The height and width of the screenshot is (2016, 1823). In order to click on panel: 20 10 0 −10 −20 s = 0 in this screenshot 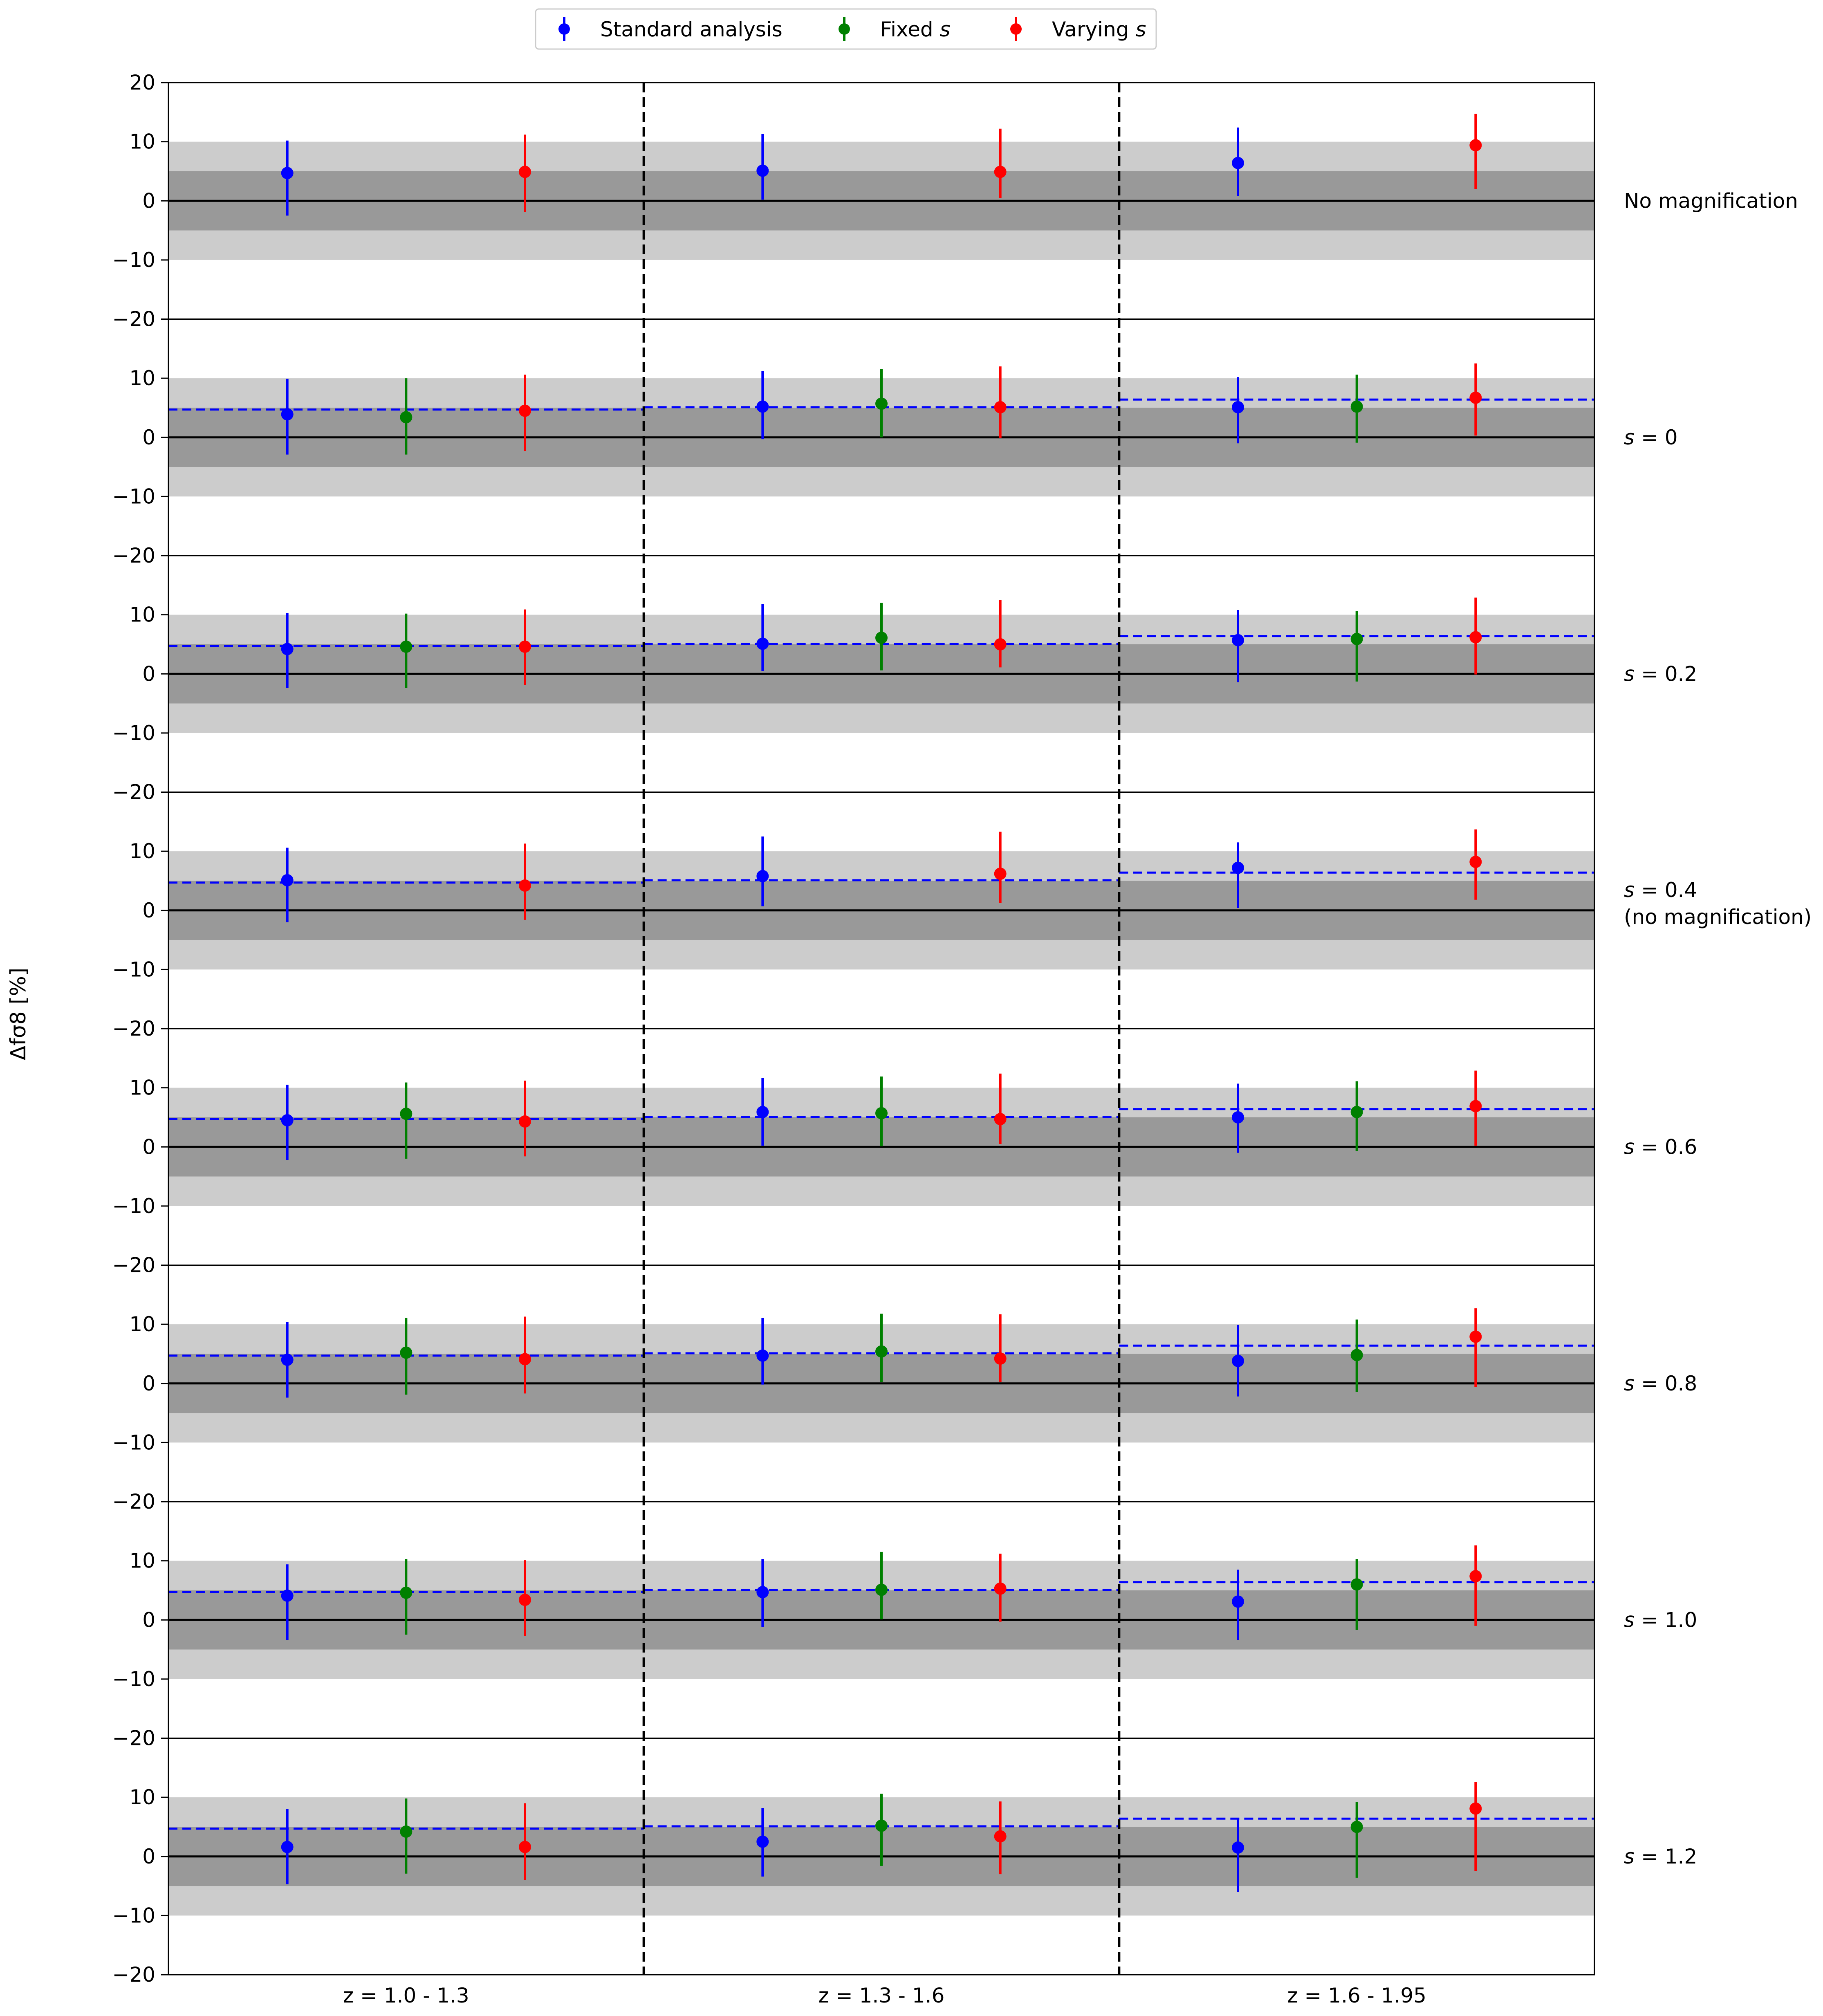, I will do `click(894, 437)`.